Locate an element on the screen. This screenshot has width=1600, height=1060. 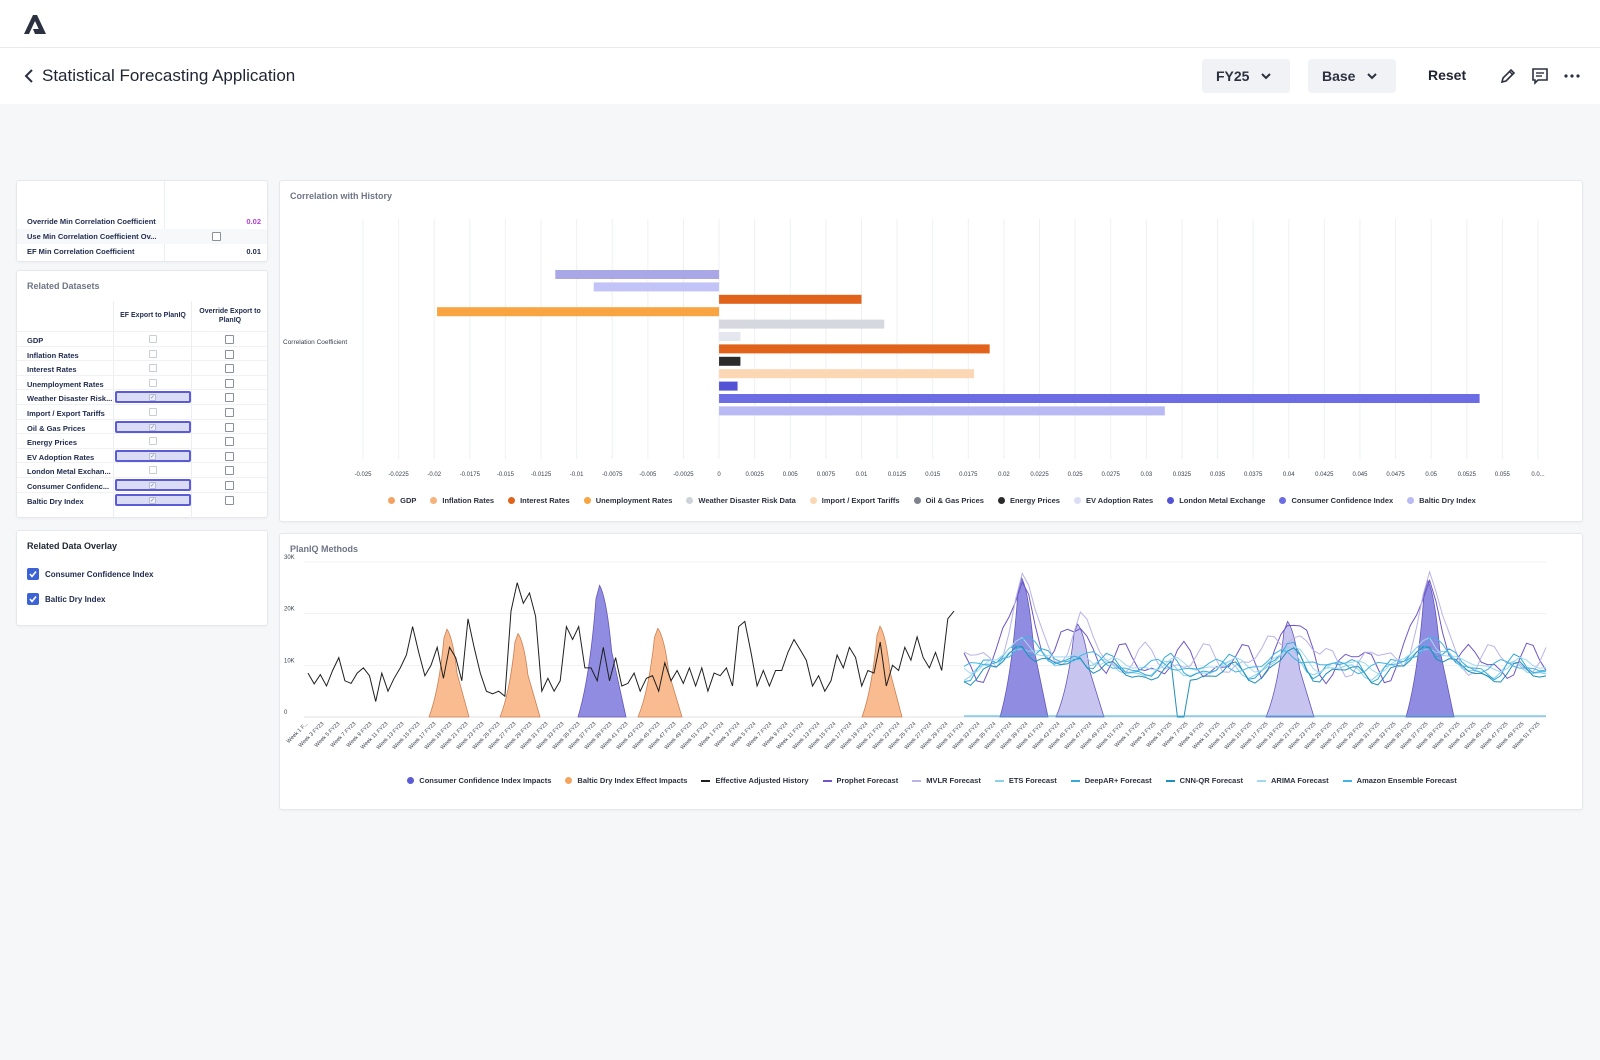
x-tick-label: 0.0075 is located at coordinates (826, 475).